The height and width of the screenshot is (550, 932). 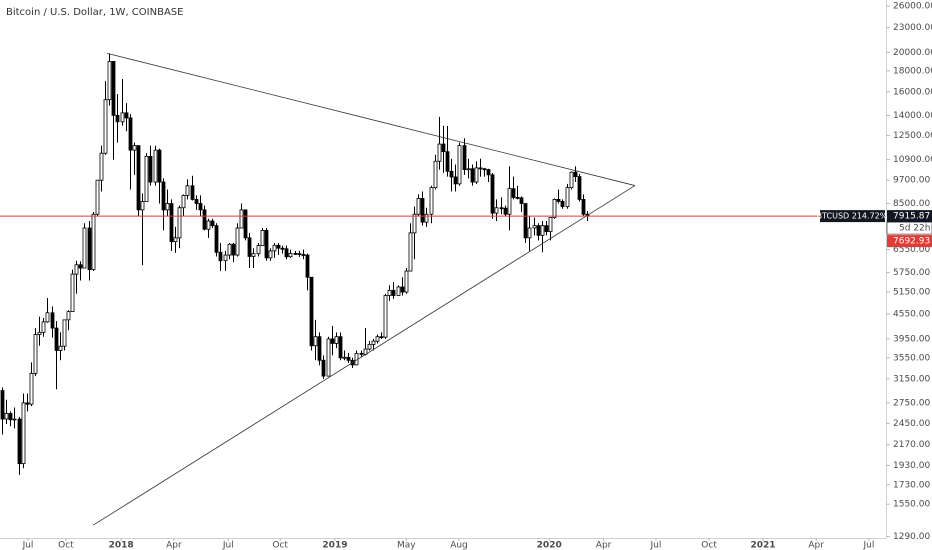 What do you see at coordinates (911, 204) in the screenshot?
I see `y-tick-label: 8500.00` at bounding box center [911, 204].